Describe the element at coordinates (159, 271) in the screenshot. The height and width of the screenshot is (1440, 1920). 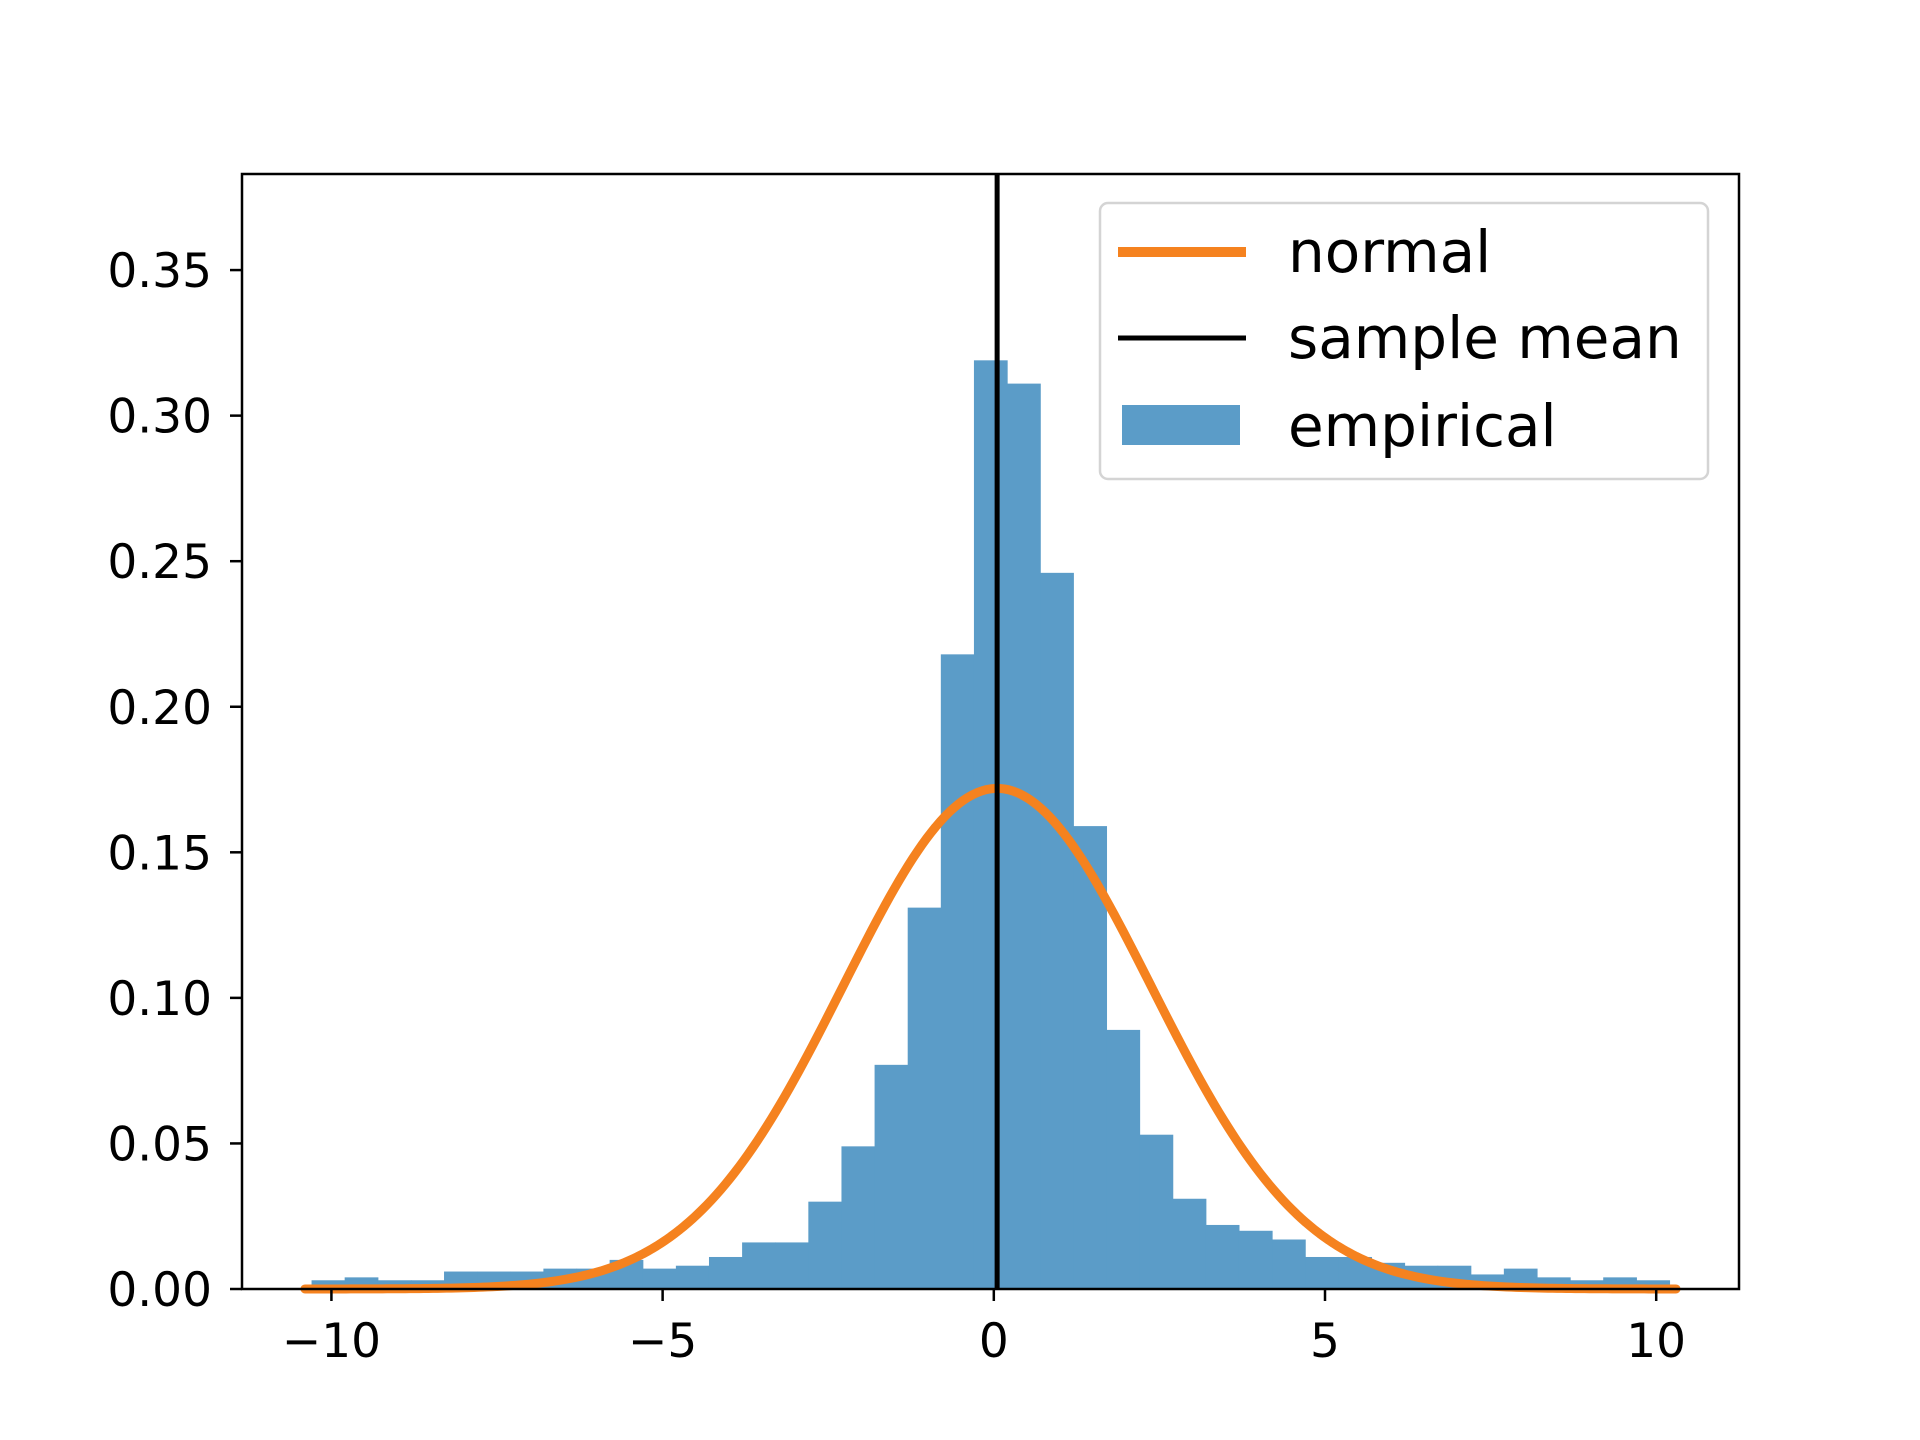
I see `y-tick-label: 0.35` at that location.